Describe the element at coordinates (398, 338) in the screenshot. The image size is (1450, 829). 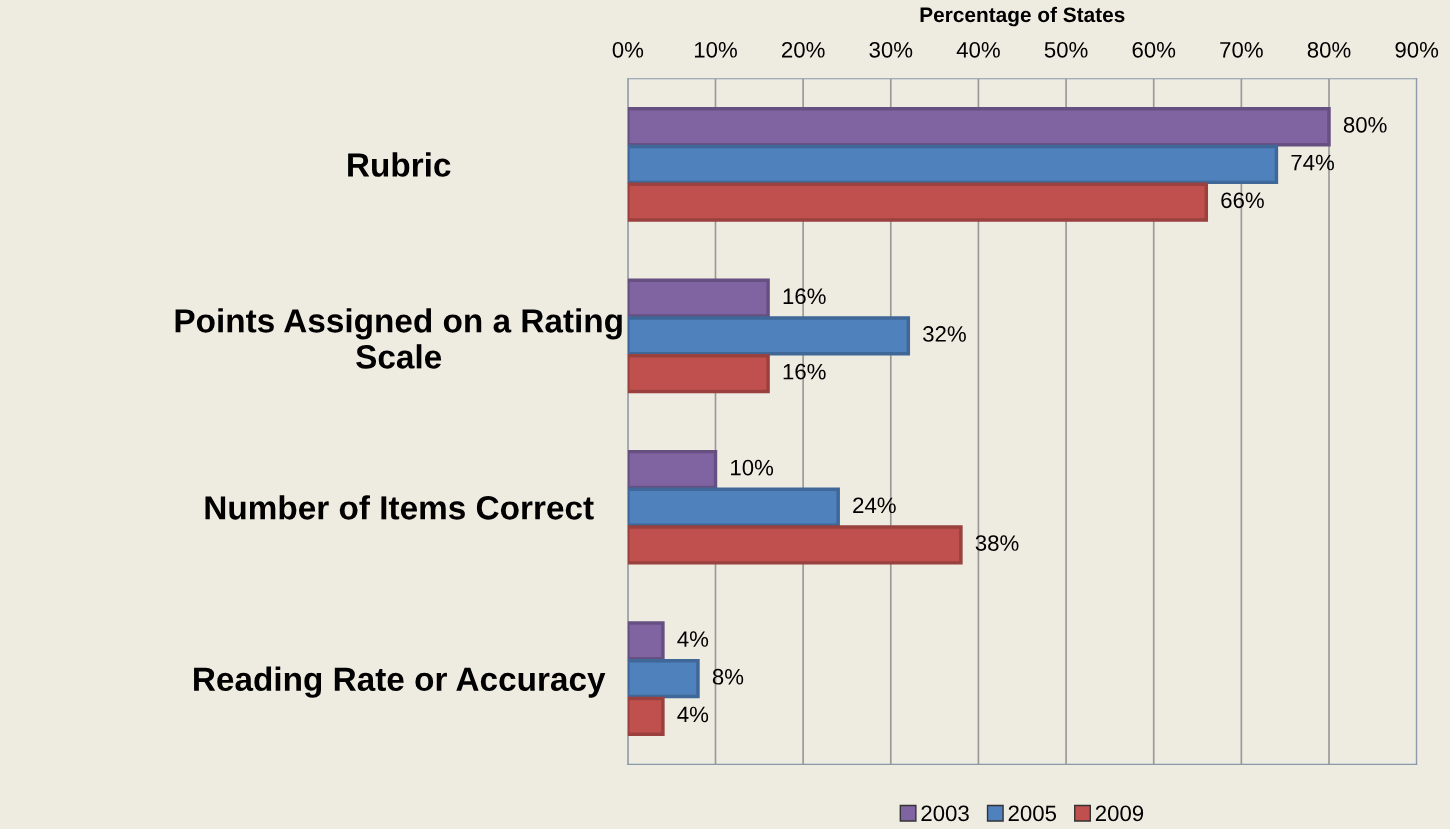
I see `y-tick-label: Points Assigned on a Rating Scale` at that location.